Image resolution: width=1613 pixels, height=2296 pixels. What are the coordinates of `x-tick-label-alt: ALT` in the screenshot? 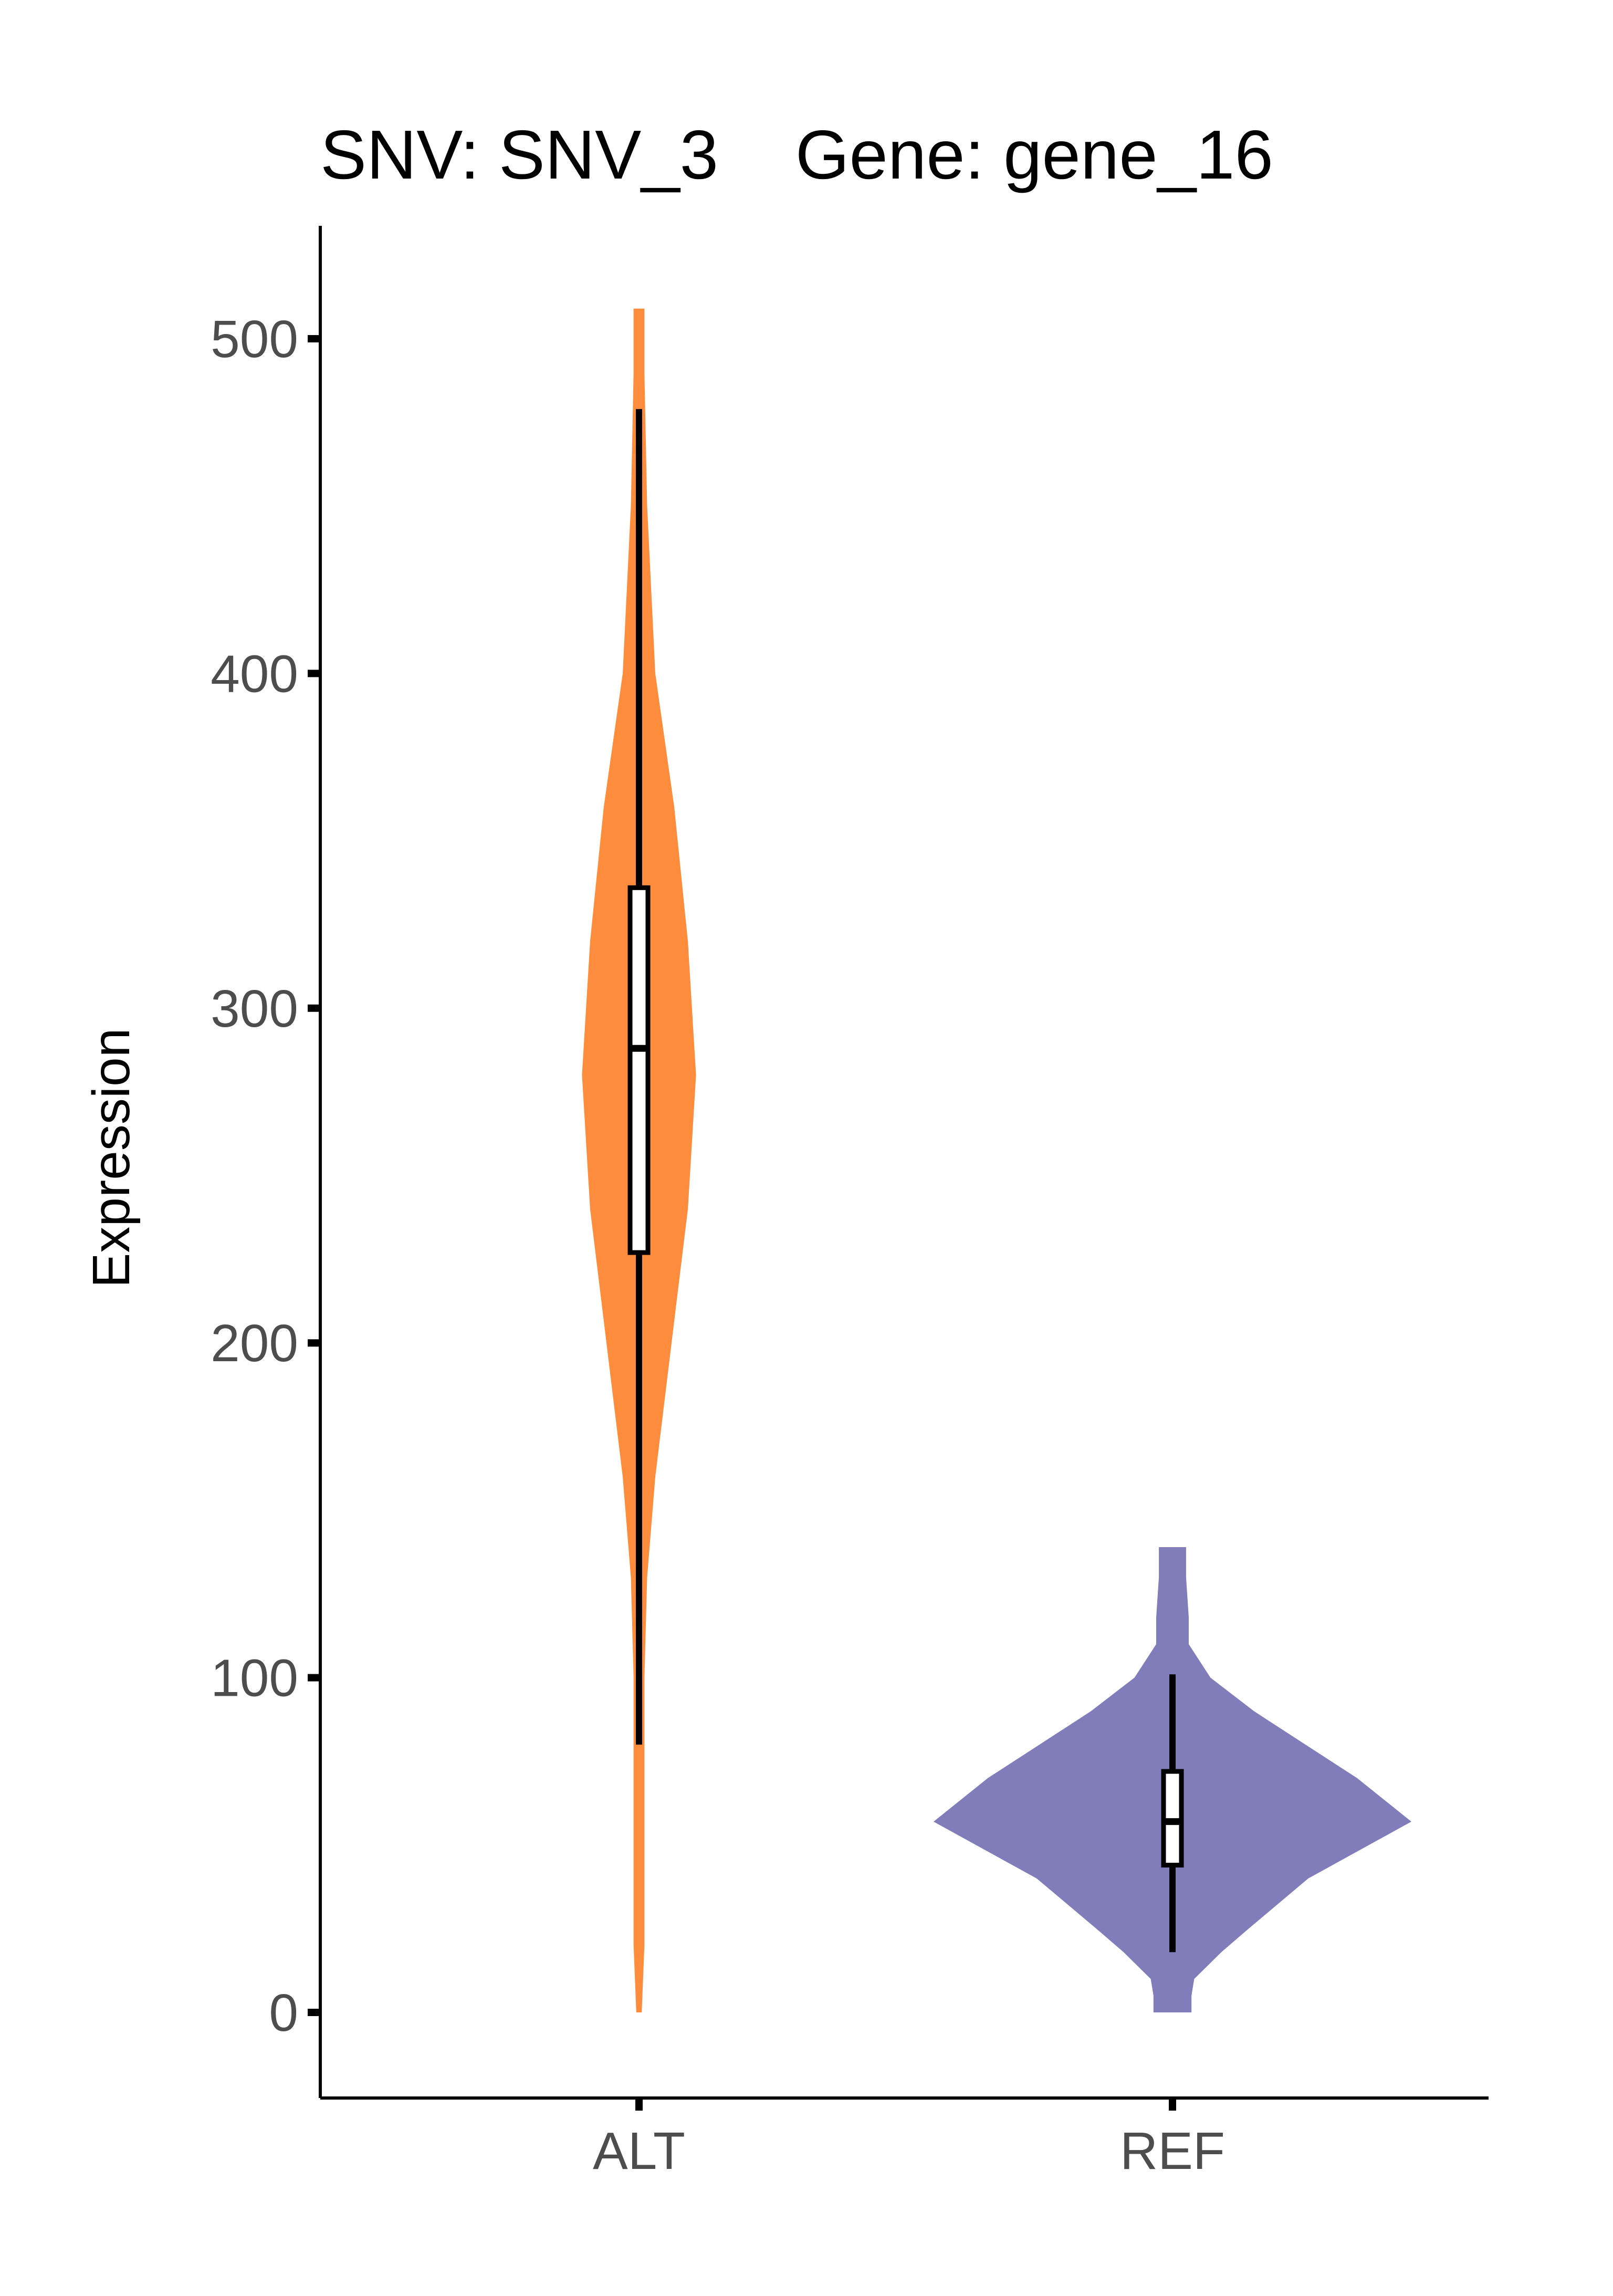 It's located at (639, 2151).